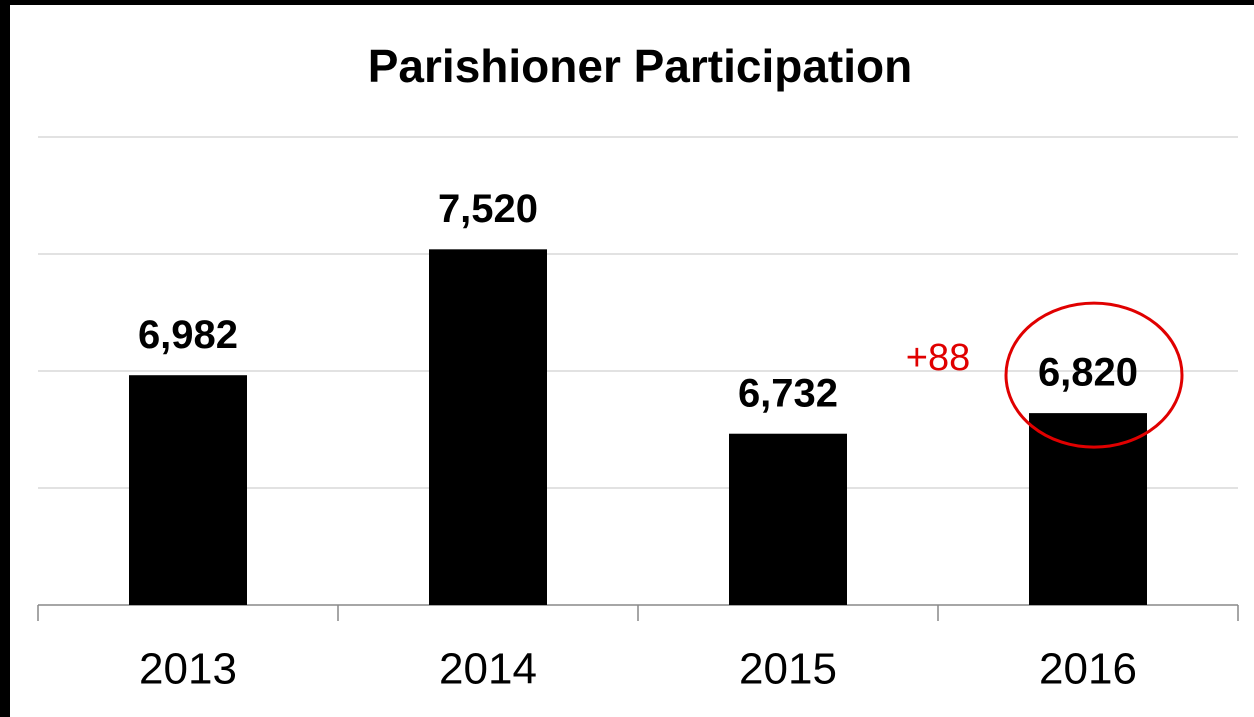 Image resolution: width=1254 pixels, height=717 pixels. I want to click on chart-title: Parishioner Participation, so click(640, 66).